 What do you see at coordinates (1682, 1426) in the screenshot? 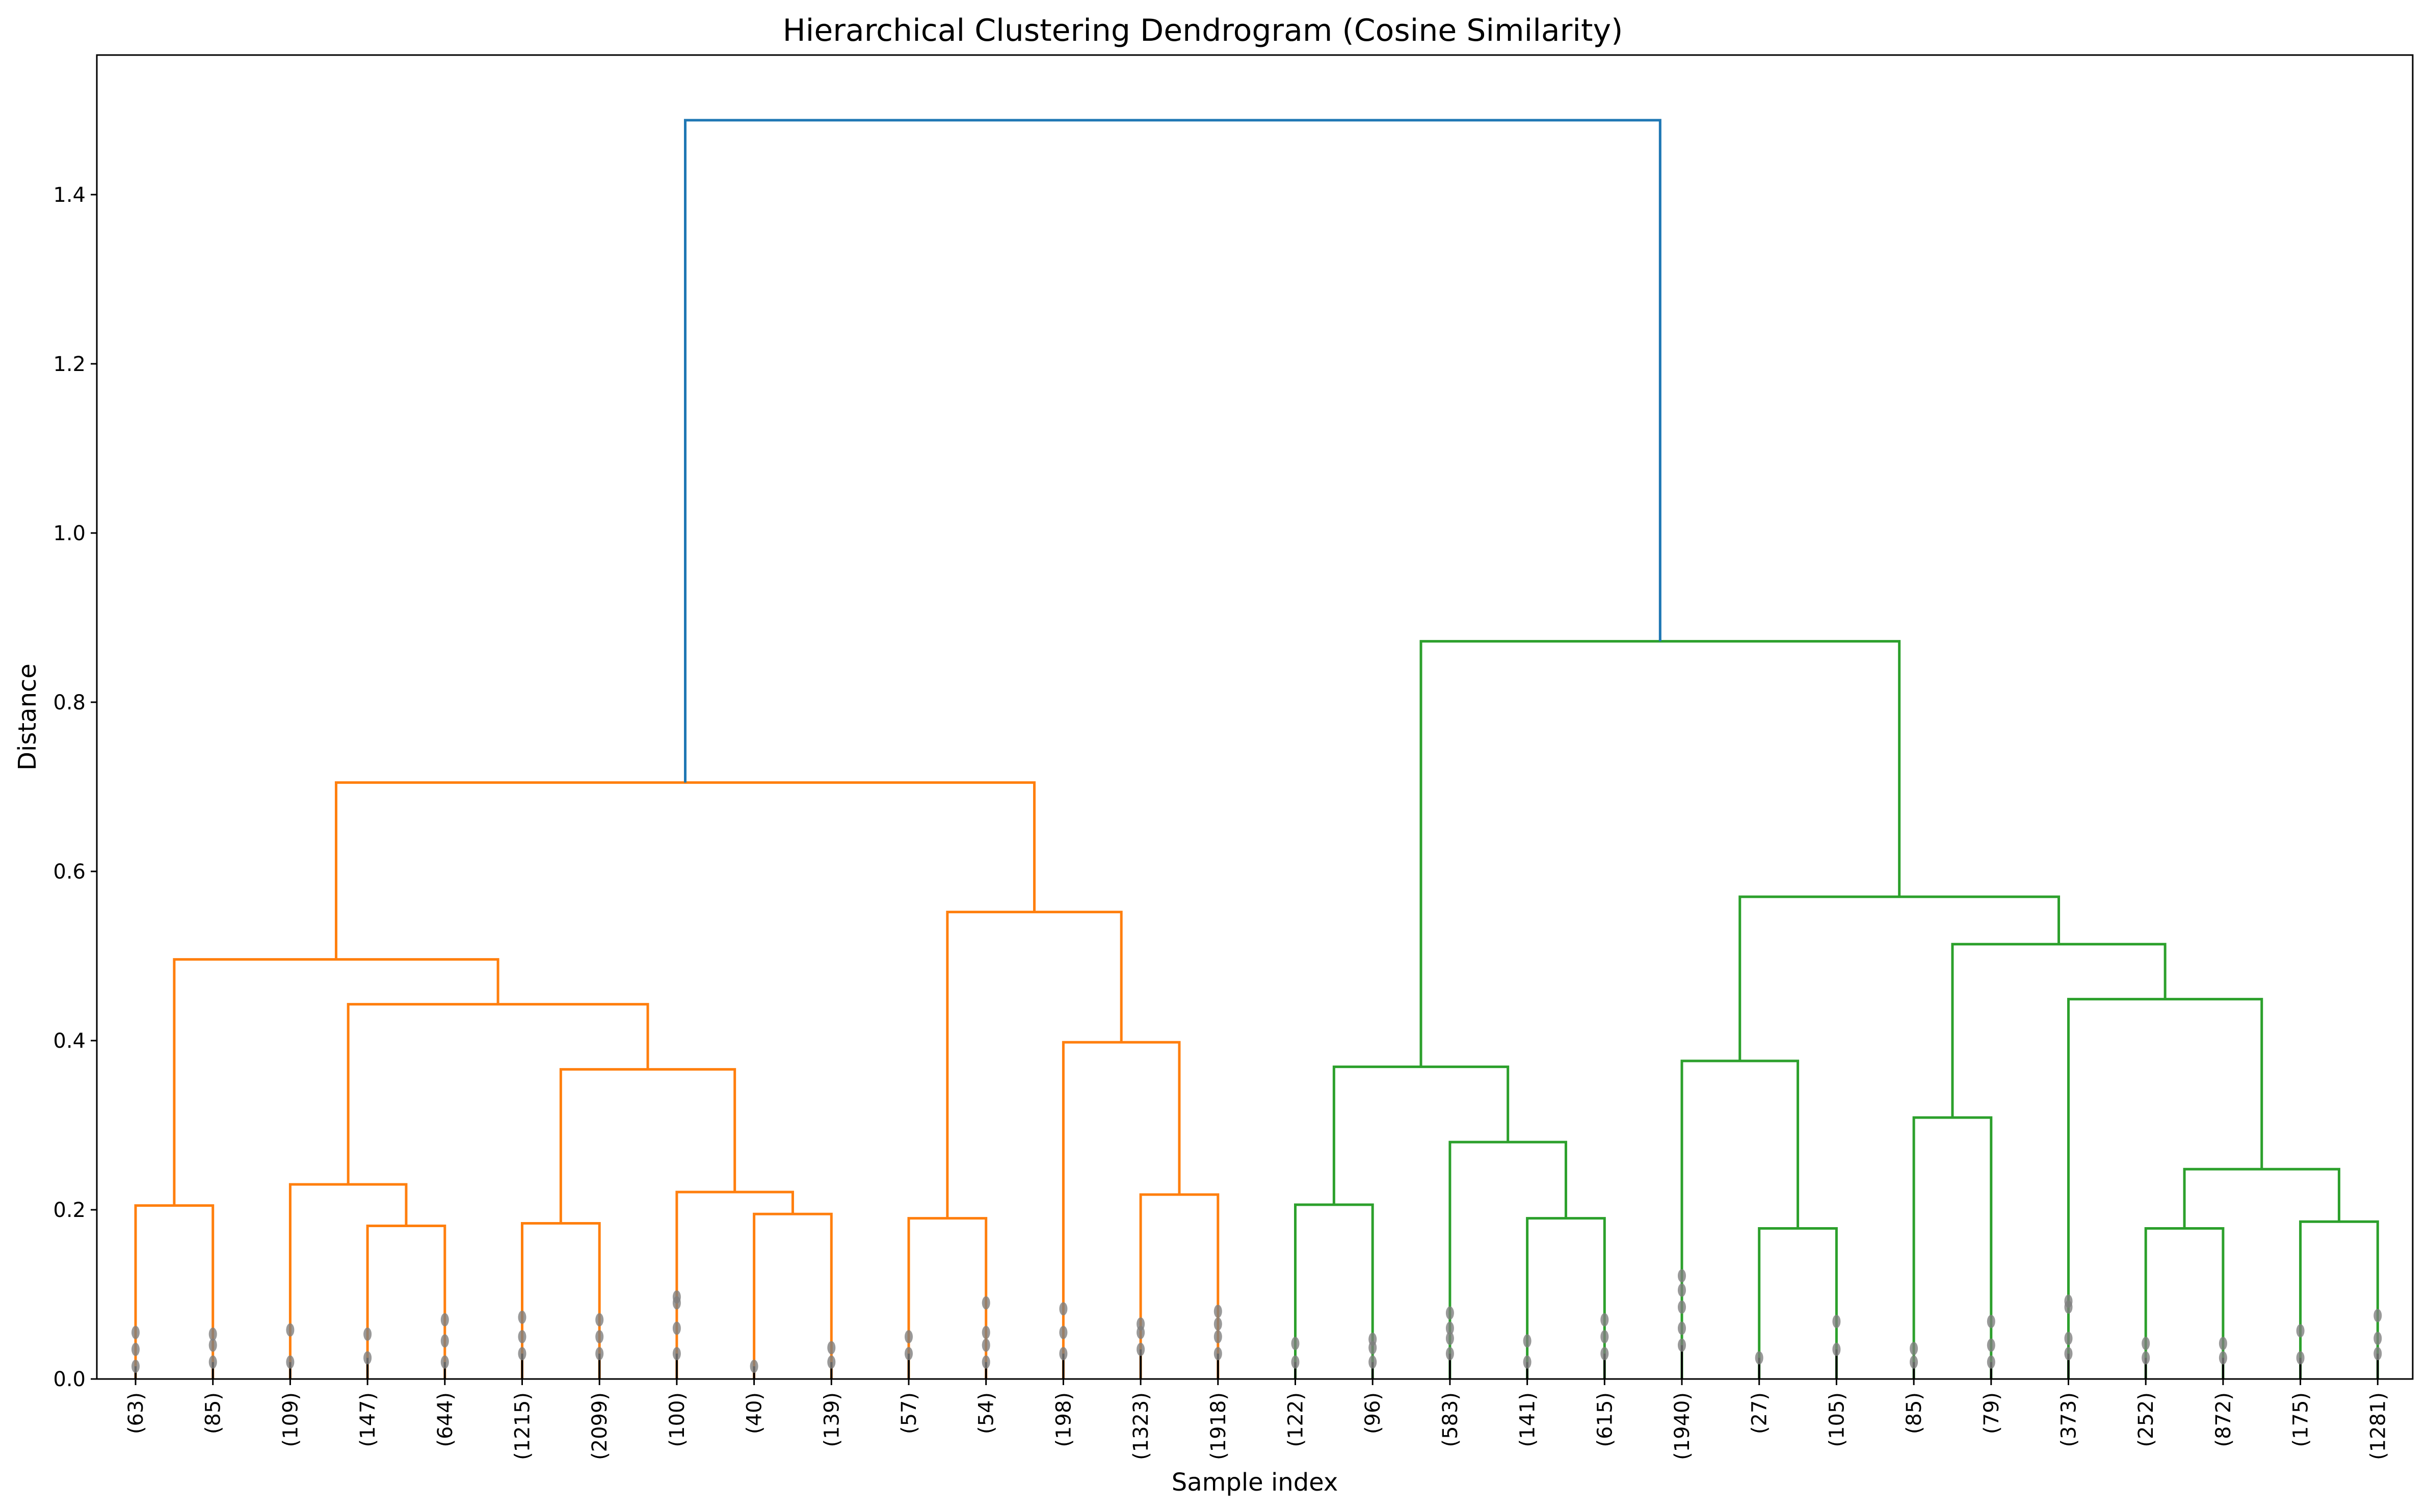
I see `x-tick-label-20: (1940)` at bounding box center [1682, 1426].